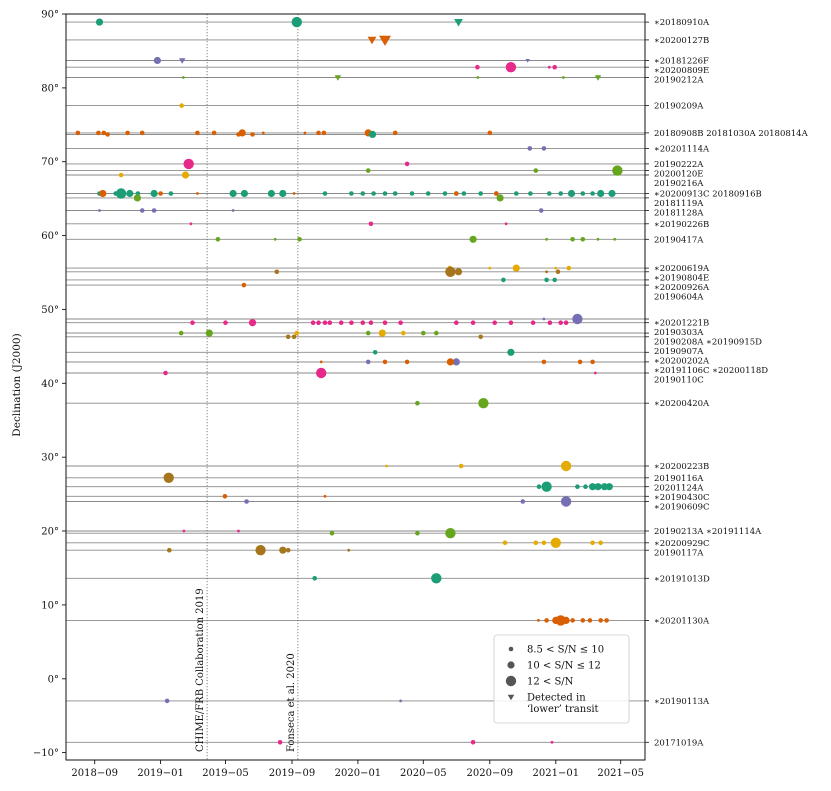  I want to click on source-label: ∗20200913C 20180916B, so click(708, 195).